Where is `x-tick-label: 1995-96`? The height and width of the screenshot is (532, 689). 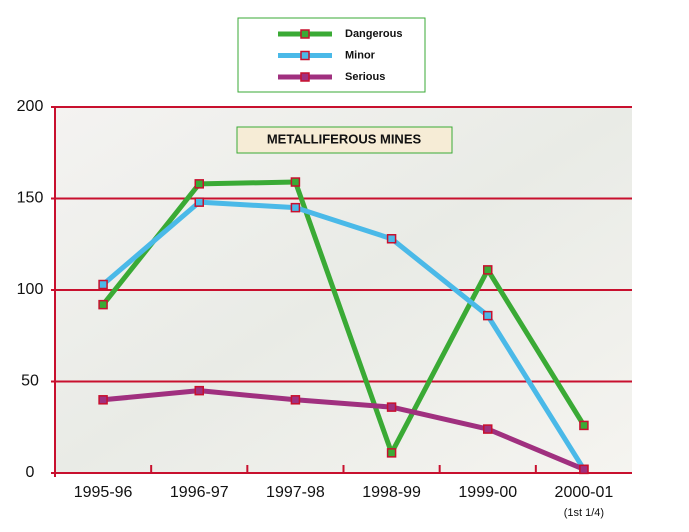
x-tick-label: 1995-96 is located at coordinates (103, 492).